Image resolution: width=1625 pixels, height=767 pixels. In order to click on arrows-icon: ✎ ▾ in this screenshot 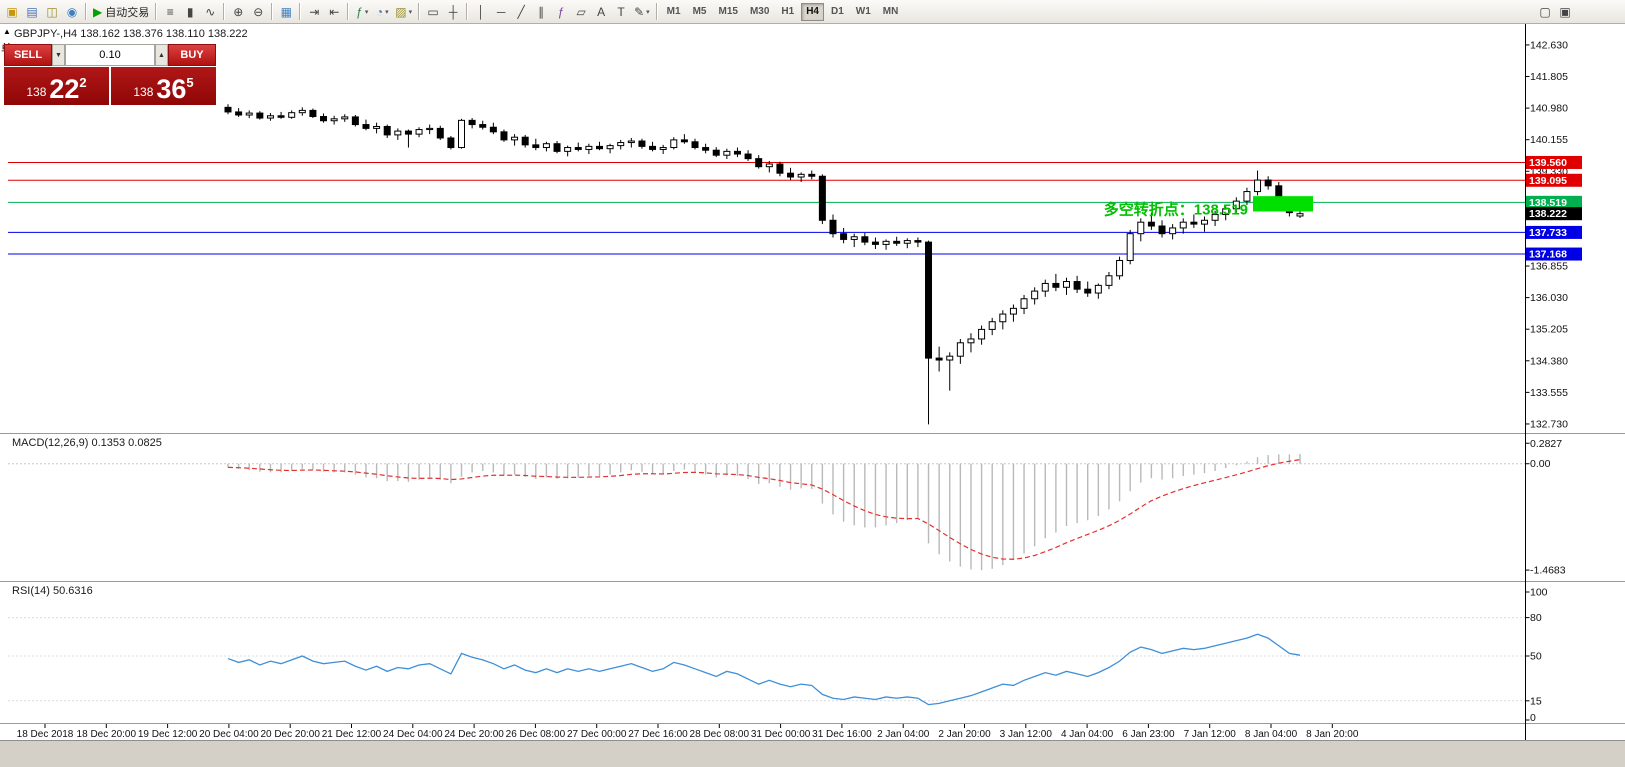, I will do `click(642, 12)`.